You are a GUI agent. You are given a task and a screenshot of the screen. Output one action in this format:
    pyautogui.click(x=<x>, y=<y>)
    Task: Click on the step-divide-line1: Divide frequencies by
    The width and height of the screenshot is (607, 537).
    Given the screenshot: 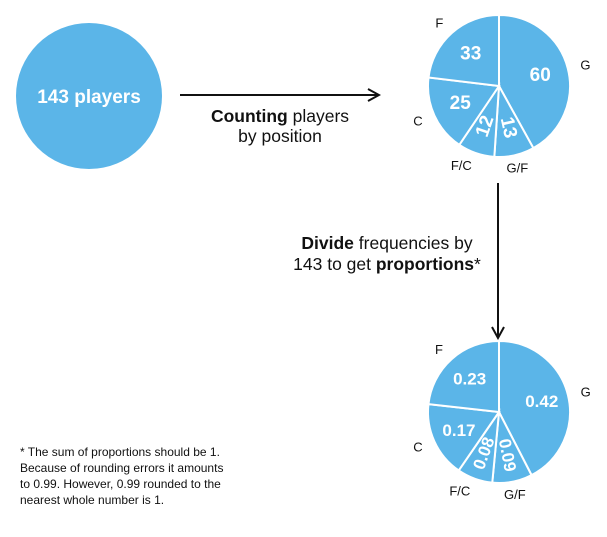 What is the action you would take?
    pyautogui.click(x=386, y=243)
    